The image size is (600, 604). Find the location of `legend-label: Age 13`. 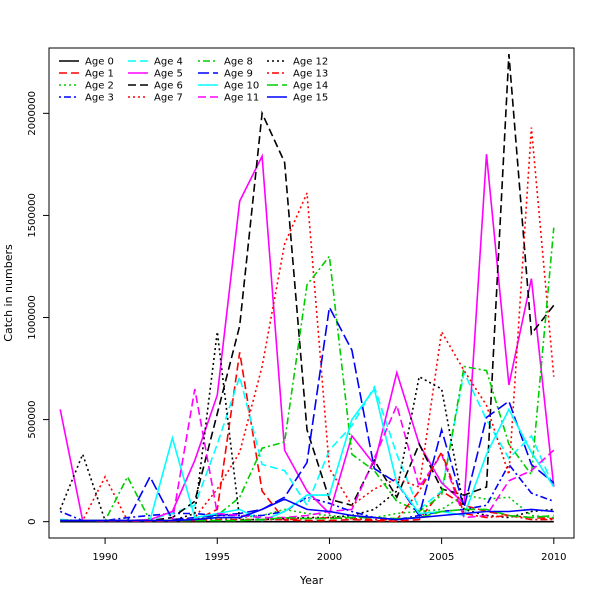

legend-label: Age 13 is located at coordinates (310, 74).